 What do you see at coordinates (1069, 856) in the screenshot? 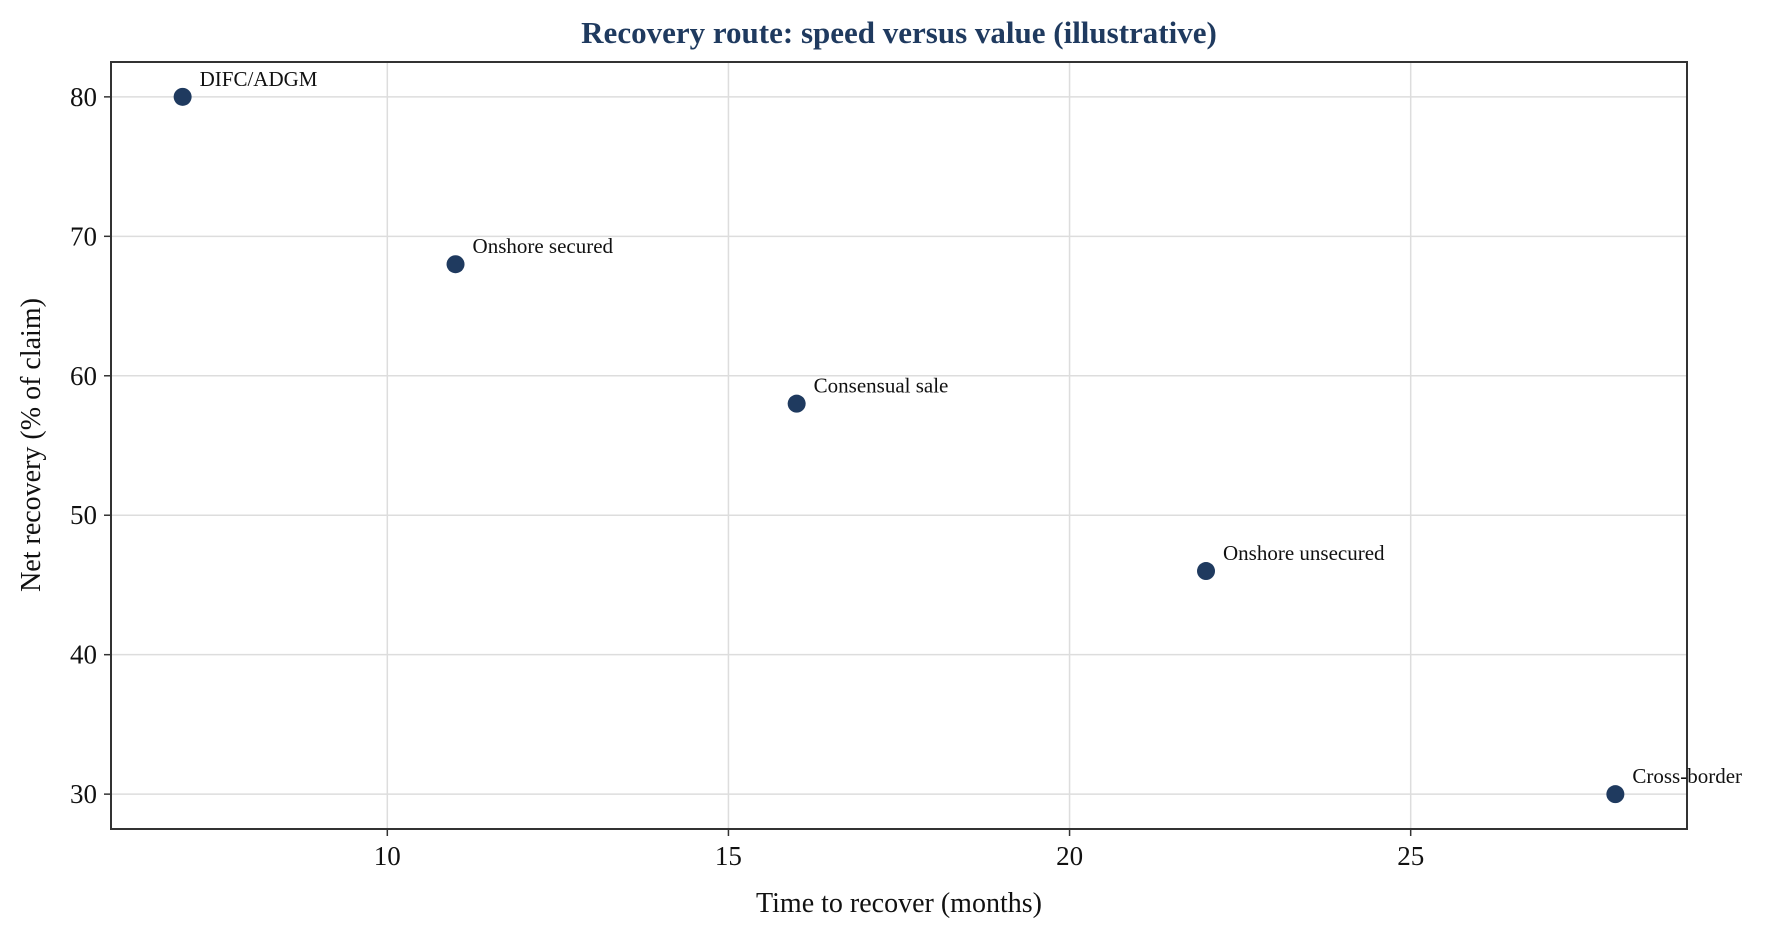
I see `x-tick-label: 20` at bounding box center [1069, 856].